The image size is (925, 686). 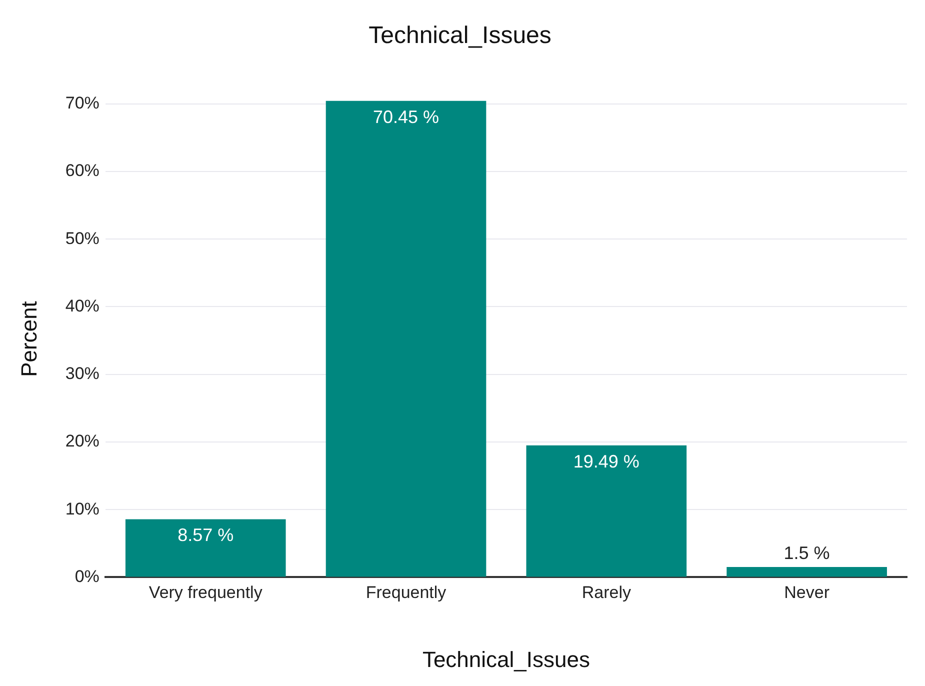 I want to click on data-label: 8.57 %, so click(x=206, y=535).